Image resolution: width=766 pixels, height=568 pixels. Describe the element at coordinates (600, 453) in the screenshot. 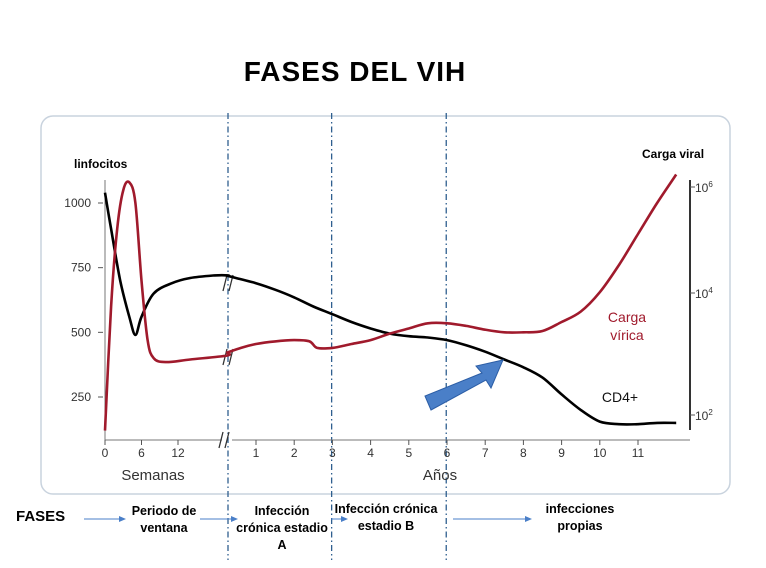

I see `x-tick-label-year: 10` at that location.